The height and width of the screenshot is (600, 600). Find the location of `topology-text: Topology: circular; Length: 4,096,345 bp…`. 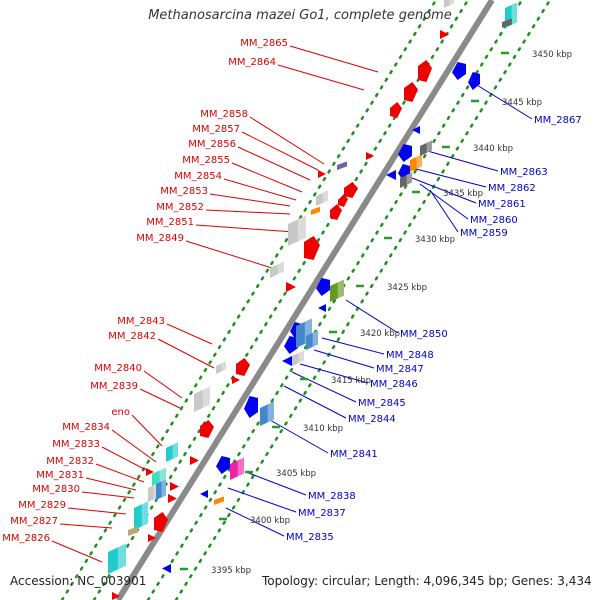

topology-text: Topology: circular; Length: 4,096,345 bp… is located at coordinates (427, 581).